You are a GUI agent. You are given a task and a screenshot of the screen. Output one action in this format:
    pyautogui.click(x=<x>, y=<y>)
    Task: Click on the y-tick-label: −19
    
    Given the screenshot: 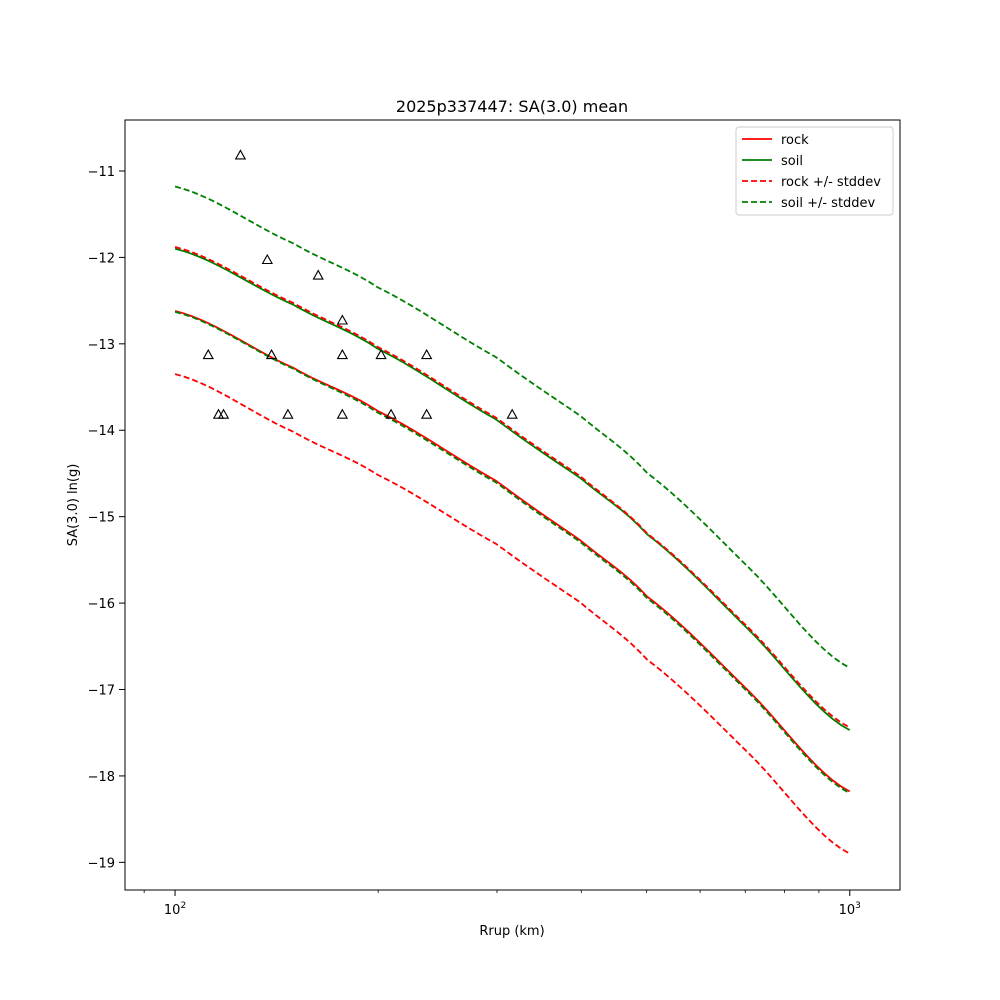 What is the action you would take?
    pyautogui.click(x=101, y=863)
    